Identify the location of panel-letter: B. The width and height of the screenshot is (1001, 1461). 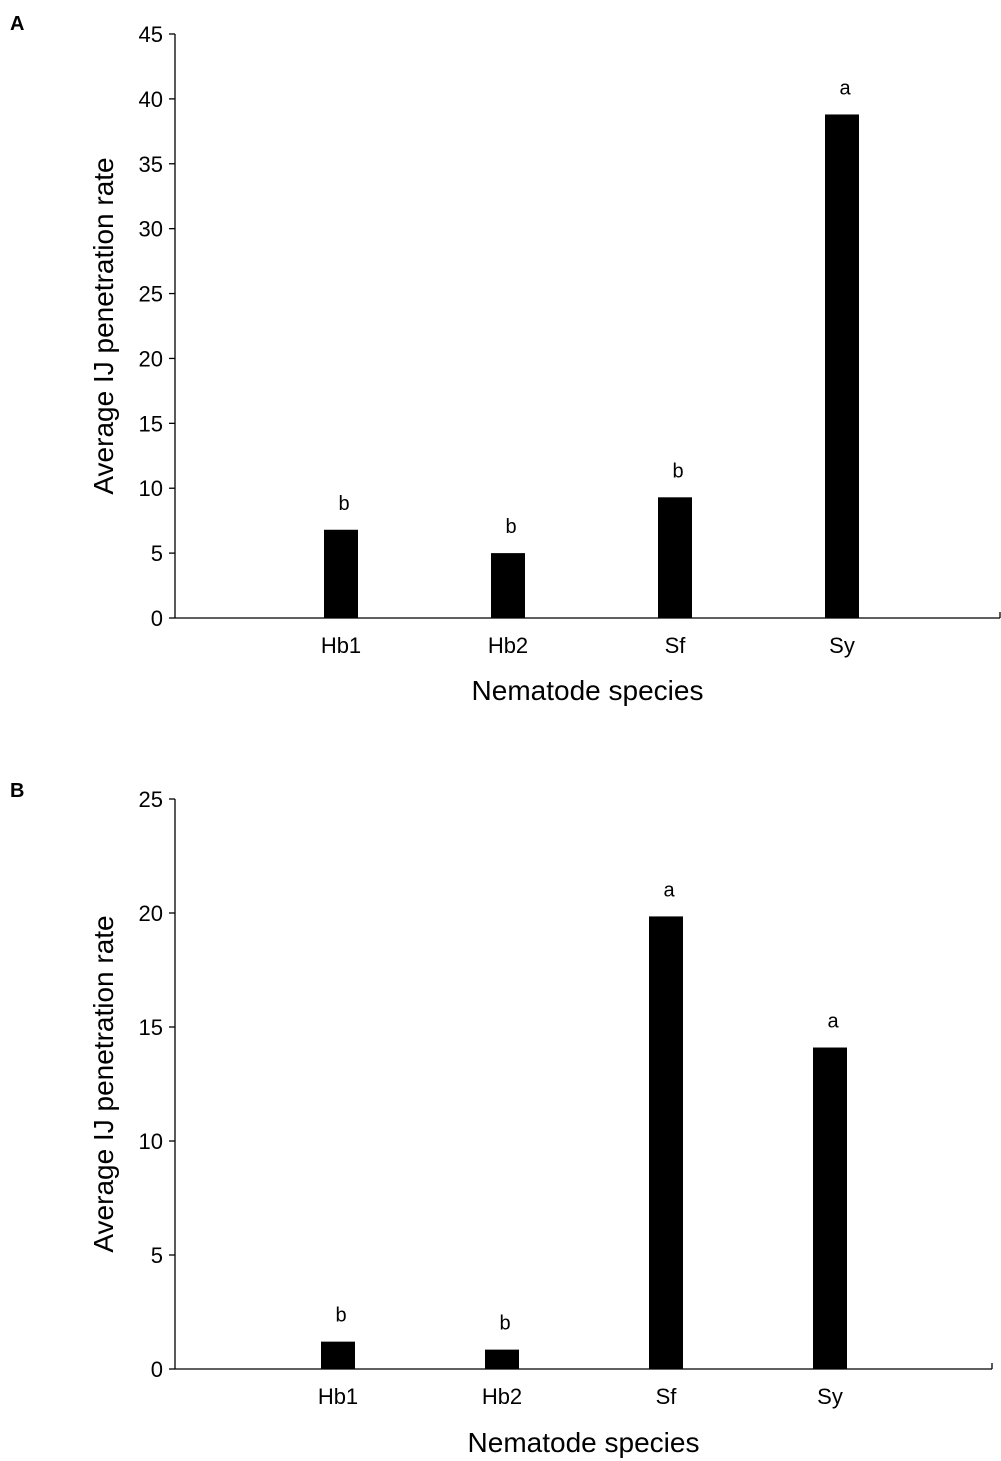
(17, 791).